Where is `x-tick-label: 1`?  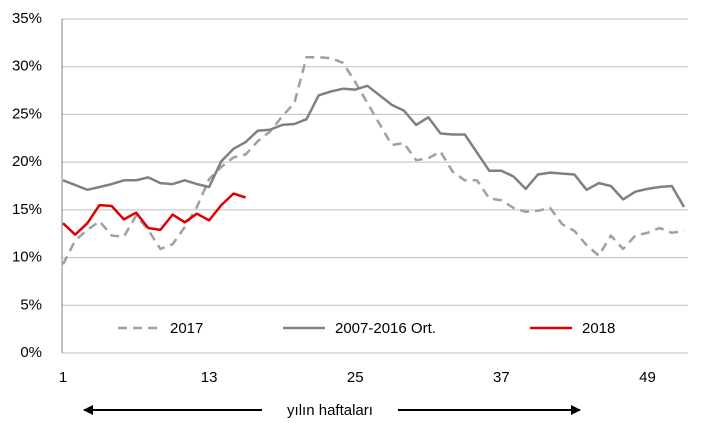 x-tick-label: 1 is located at coordinates (63, 377).